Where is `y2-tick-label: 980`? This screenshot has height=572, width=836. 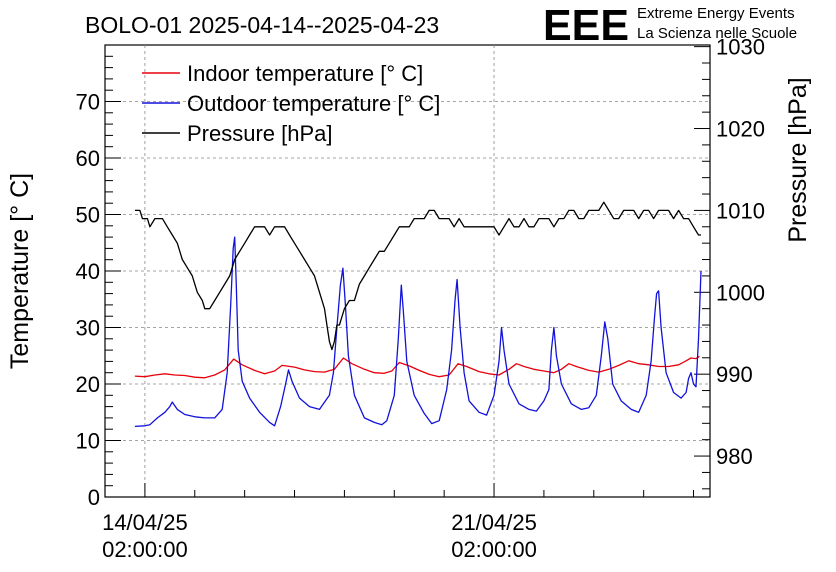
y2-tick-label: 980 is located at coordinates (734, 456).